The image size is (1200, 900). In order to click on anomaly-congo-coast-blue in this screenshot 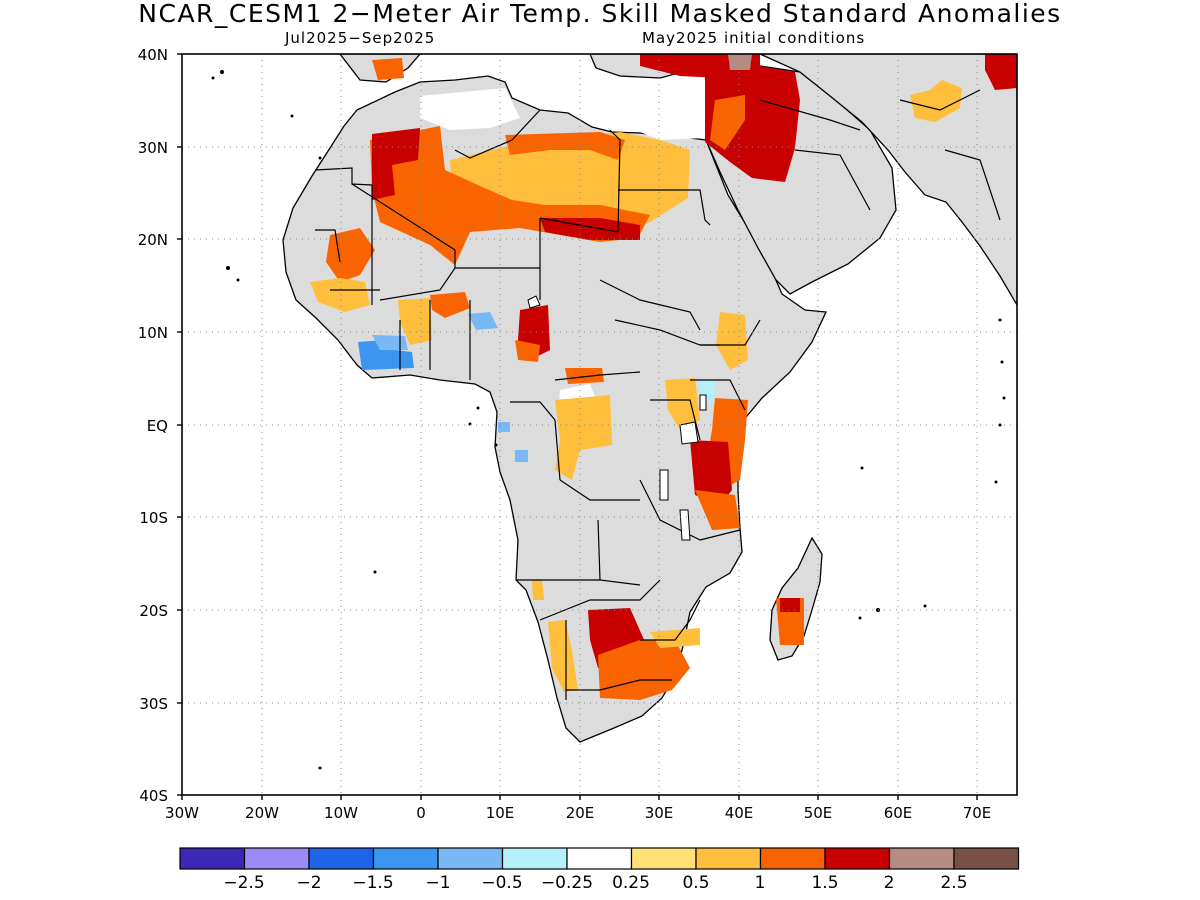, I will do `click(521, 456)`.